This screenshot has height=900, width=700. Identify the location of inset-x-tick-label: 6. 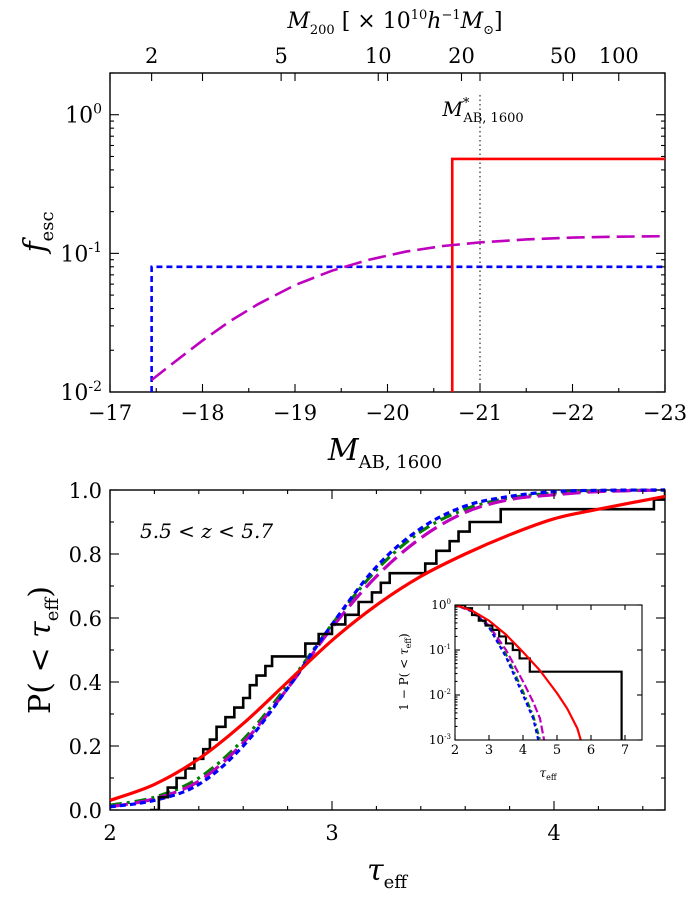
(591, 750).